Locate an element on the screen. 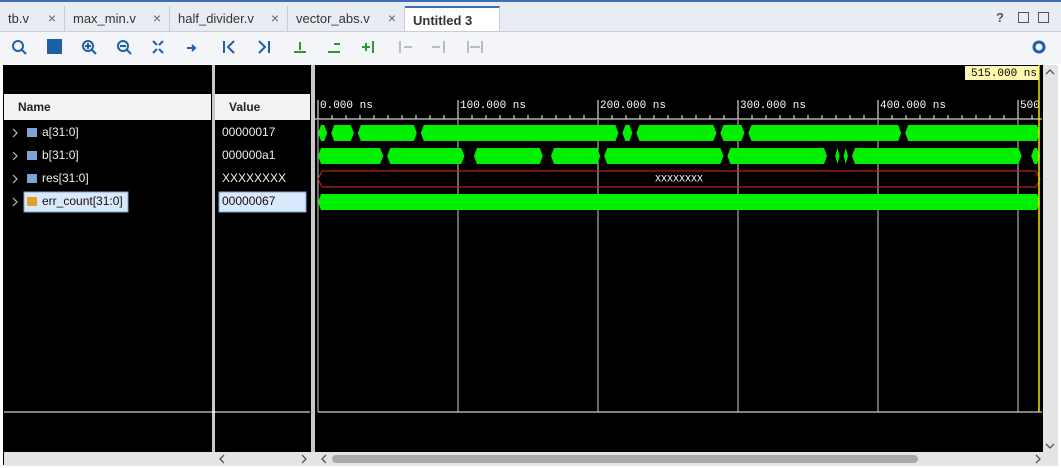 The height and width of the screenshot is (468, 1061). swap-cursors-icon is located at coordinates (475, 47).